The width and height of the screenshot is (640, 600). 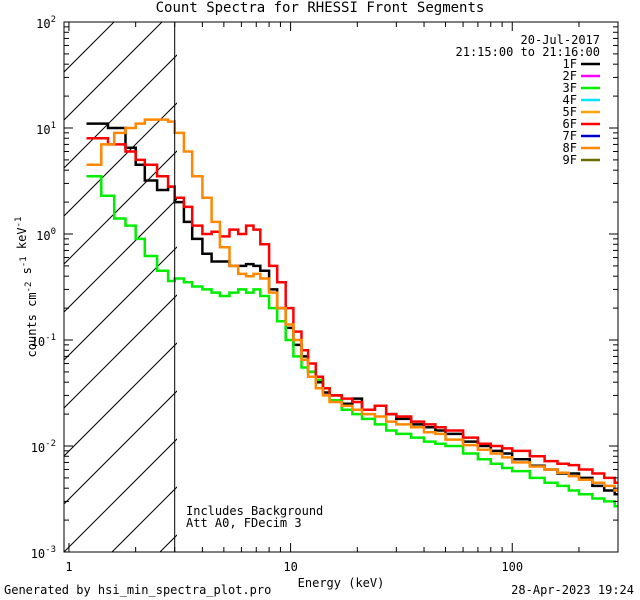 I want to click on legend-label-9F: 9F, so click(x=570, y=160).